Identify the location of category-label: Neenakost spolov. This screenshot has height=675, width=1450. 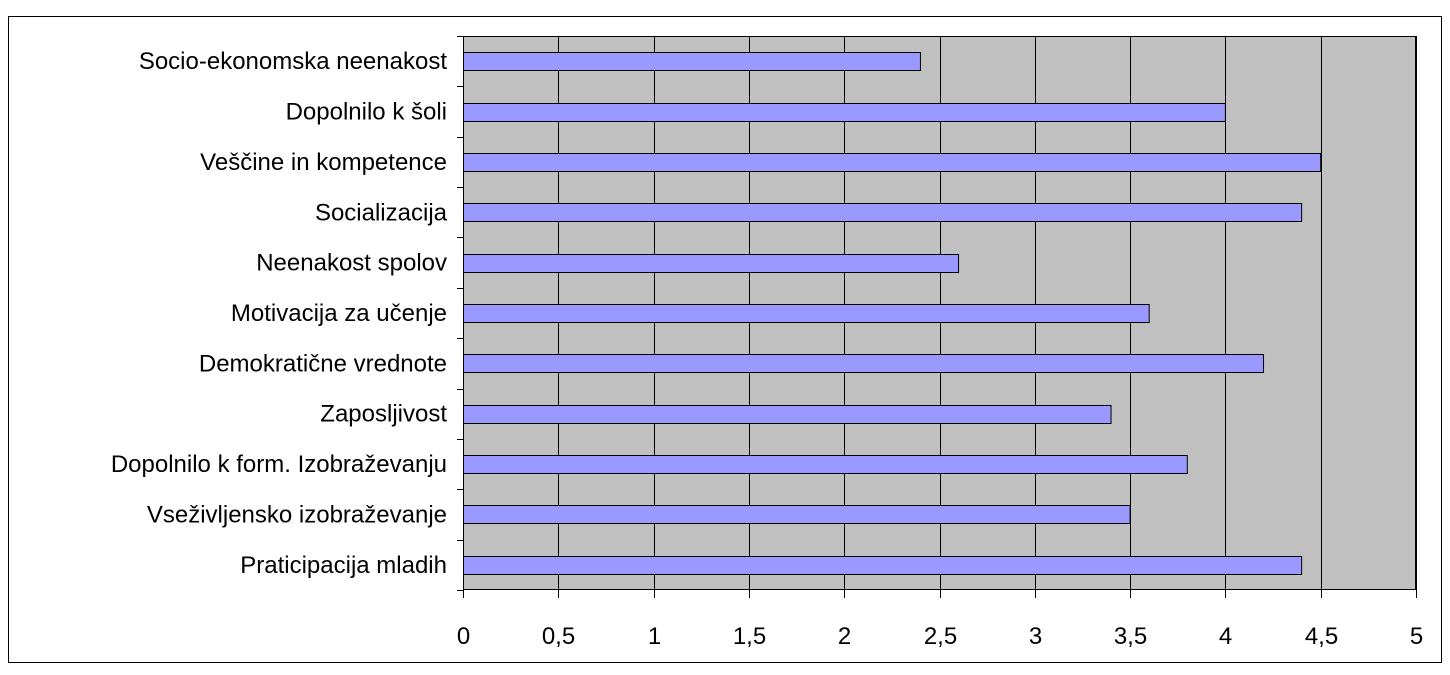
(351, 263).